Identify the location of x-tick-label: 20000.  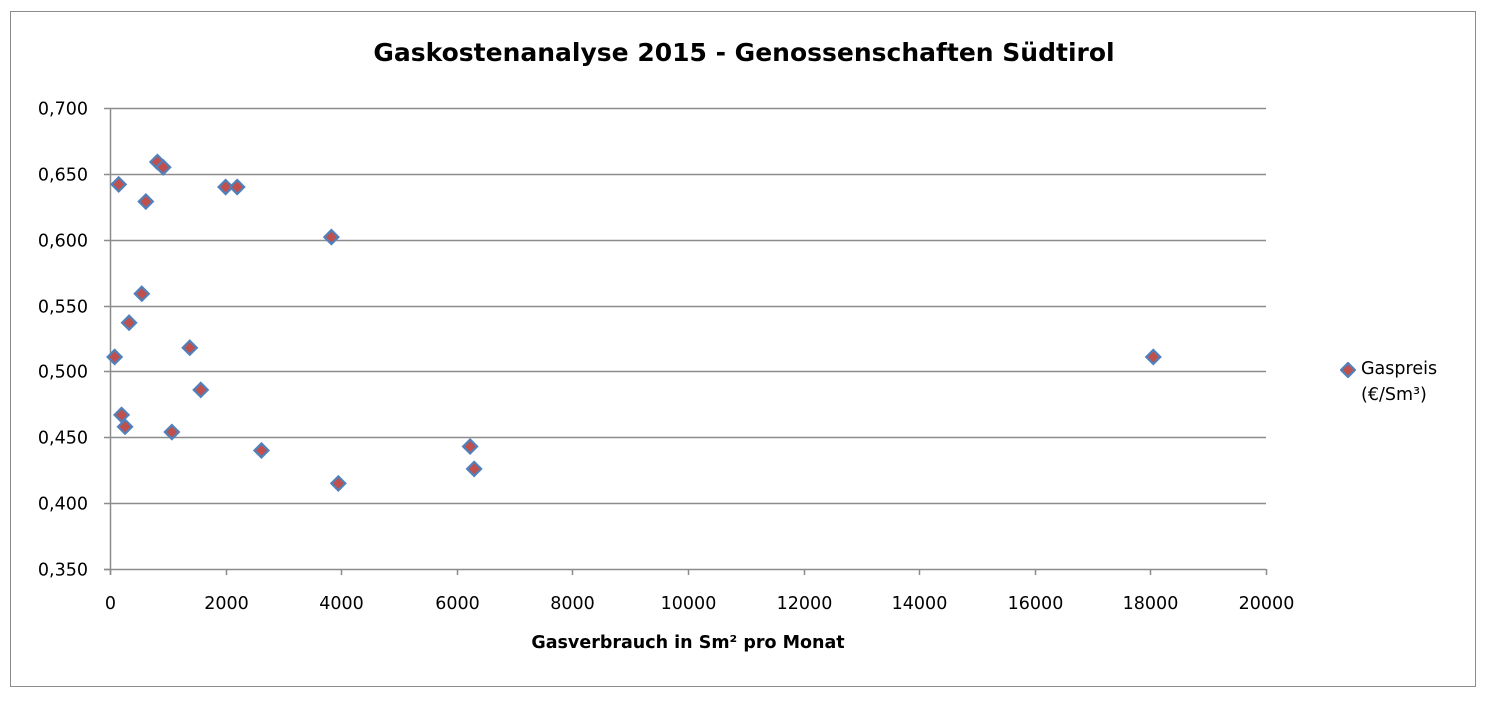
(1267, 604).